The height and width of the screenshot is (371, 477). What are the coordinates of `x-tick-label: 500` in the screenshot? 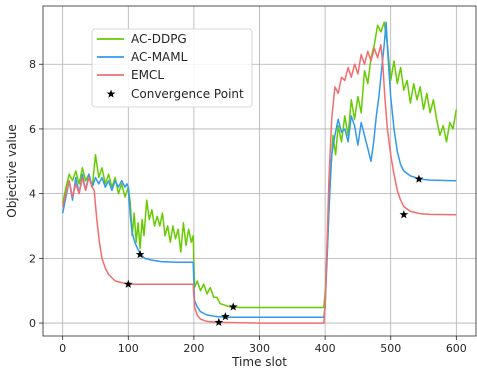 It's located at (390, 348).